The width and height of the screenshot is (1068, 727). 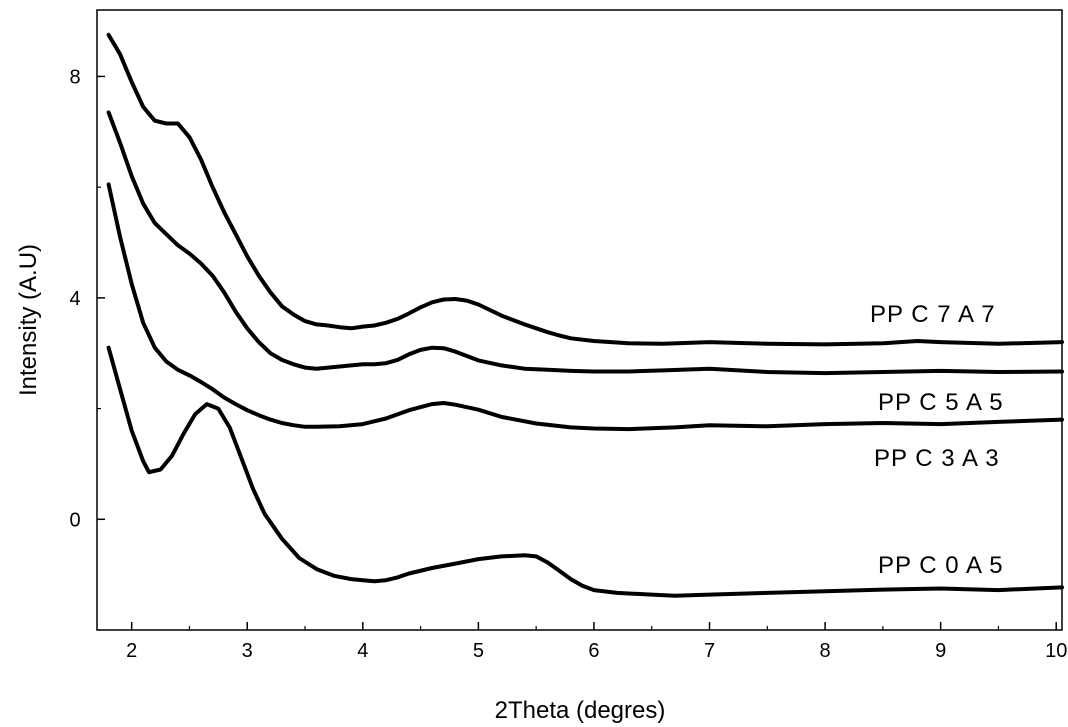 I want to click on x-tick-label: 8, so click(x=825, y=651).